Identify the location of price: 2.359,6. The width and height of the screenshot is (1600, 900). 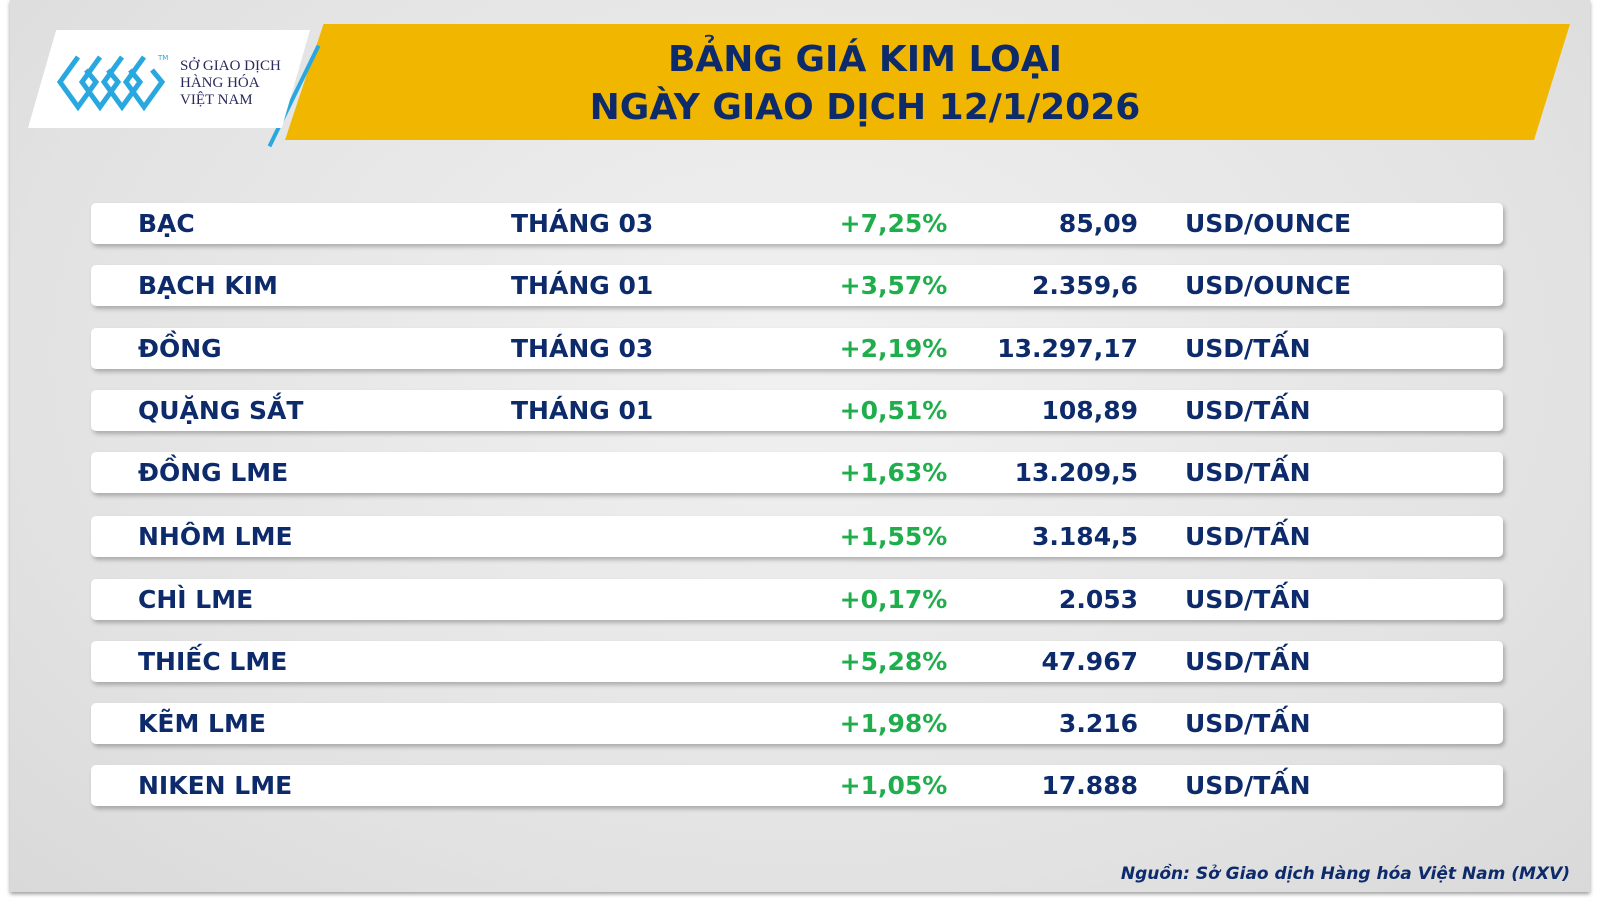
(1085, 285).